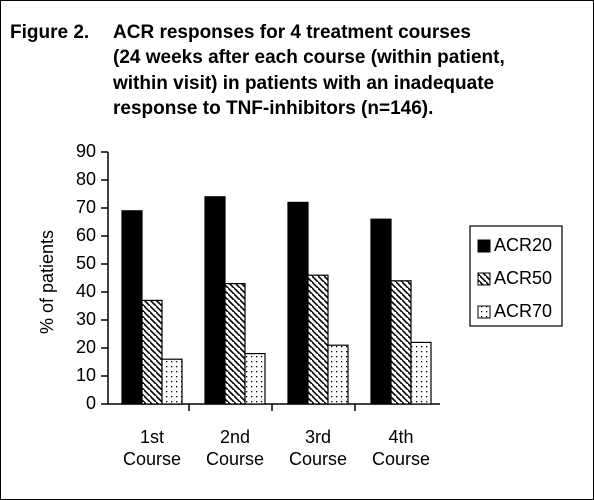  Describe the element at coordinates (47, 282) in the screenshot. I see `y-axis-label: % of patients` at that location.